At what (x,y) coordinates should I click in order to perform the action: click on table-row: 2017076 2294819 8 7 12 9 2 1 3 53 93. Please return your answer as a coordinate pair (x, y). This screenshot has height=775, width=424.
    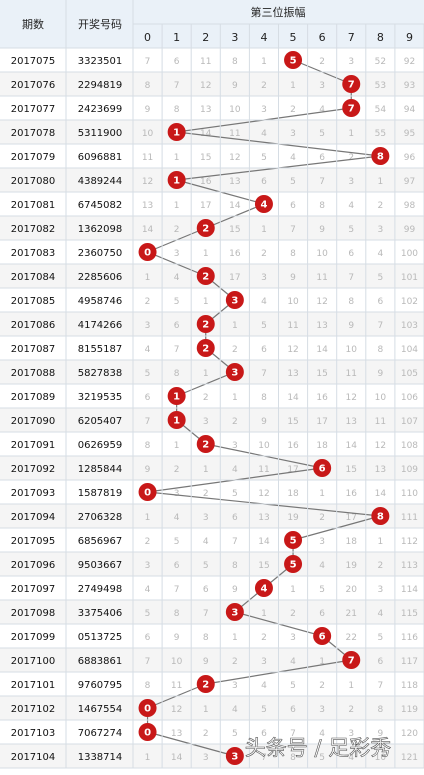
    Looking at the image, I should click on (212, 84).